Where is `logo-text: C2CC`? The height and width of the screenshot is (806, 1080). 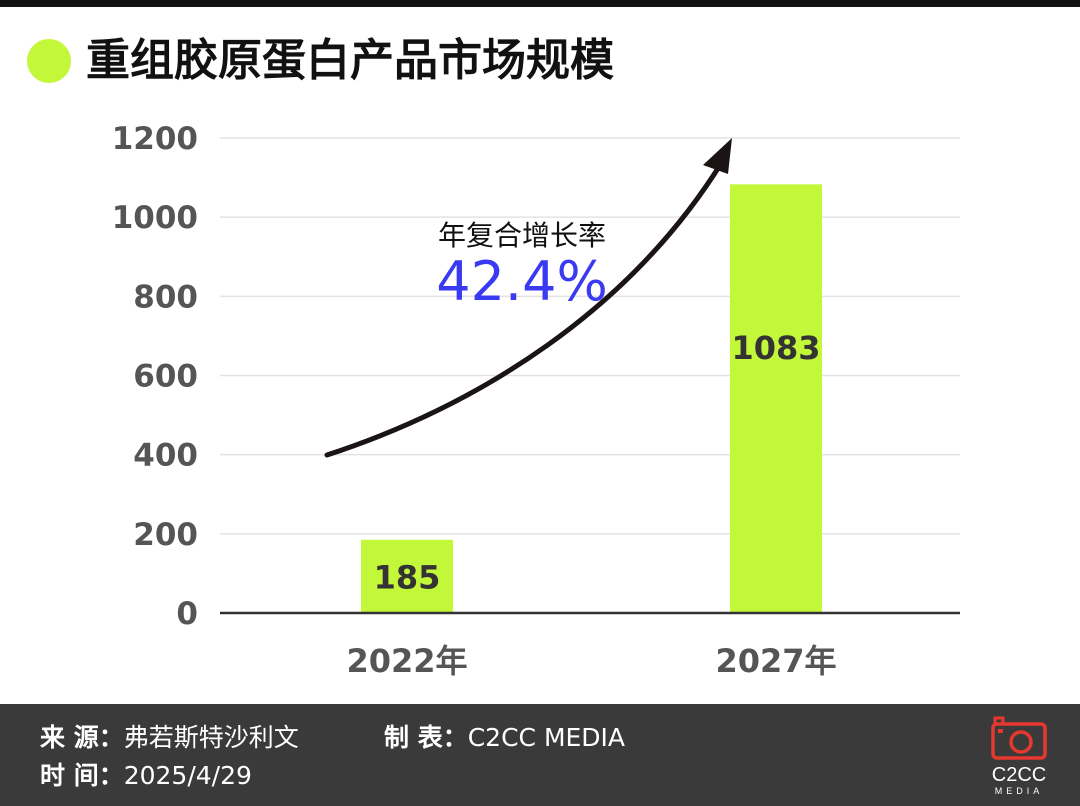
logo-text: C2CC is located at coordinates (1019, 775).